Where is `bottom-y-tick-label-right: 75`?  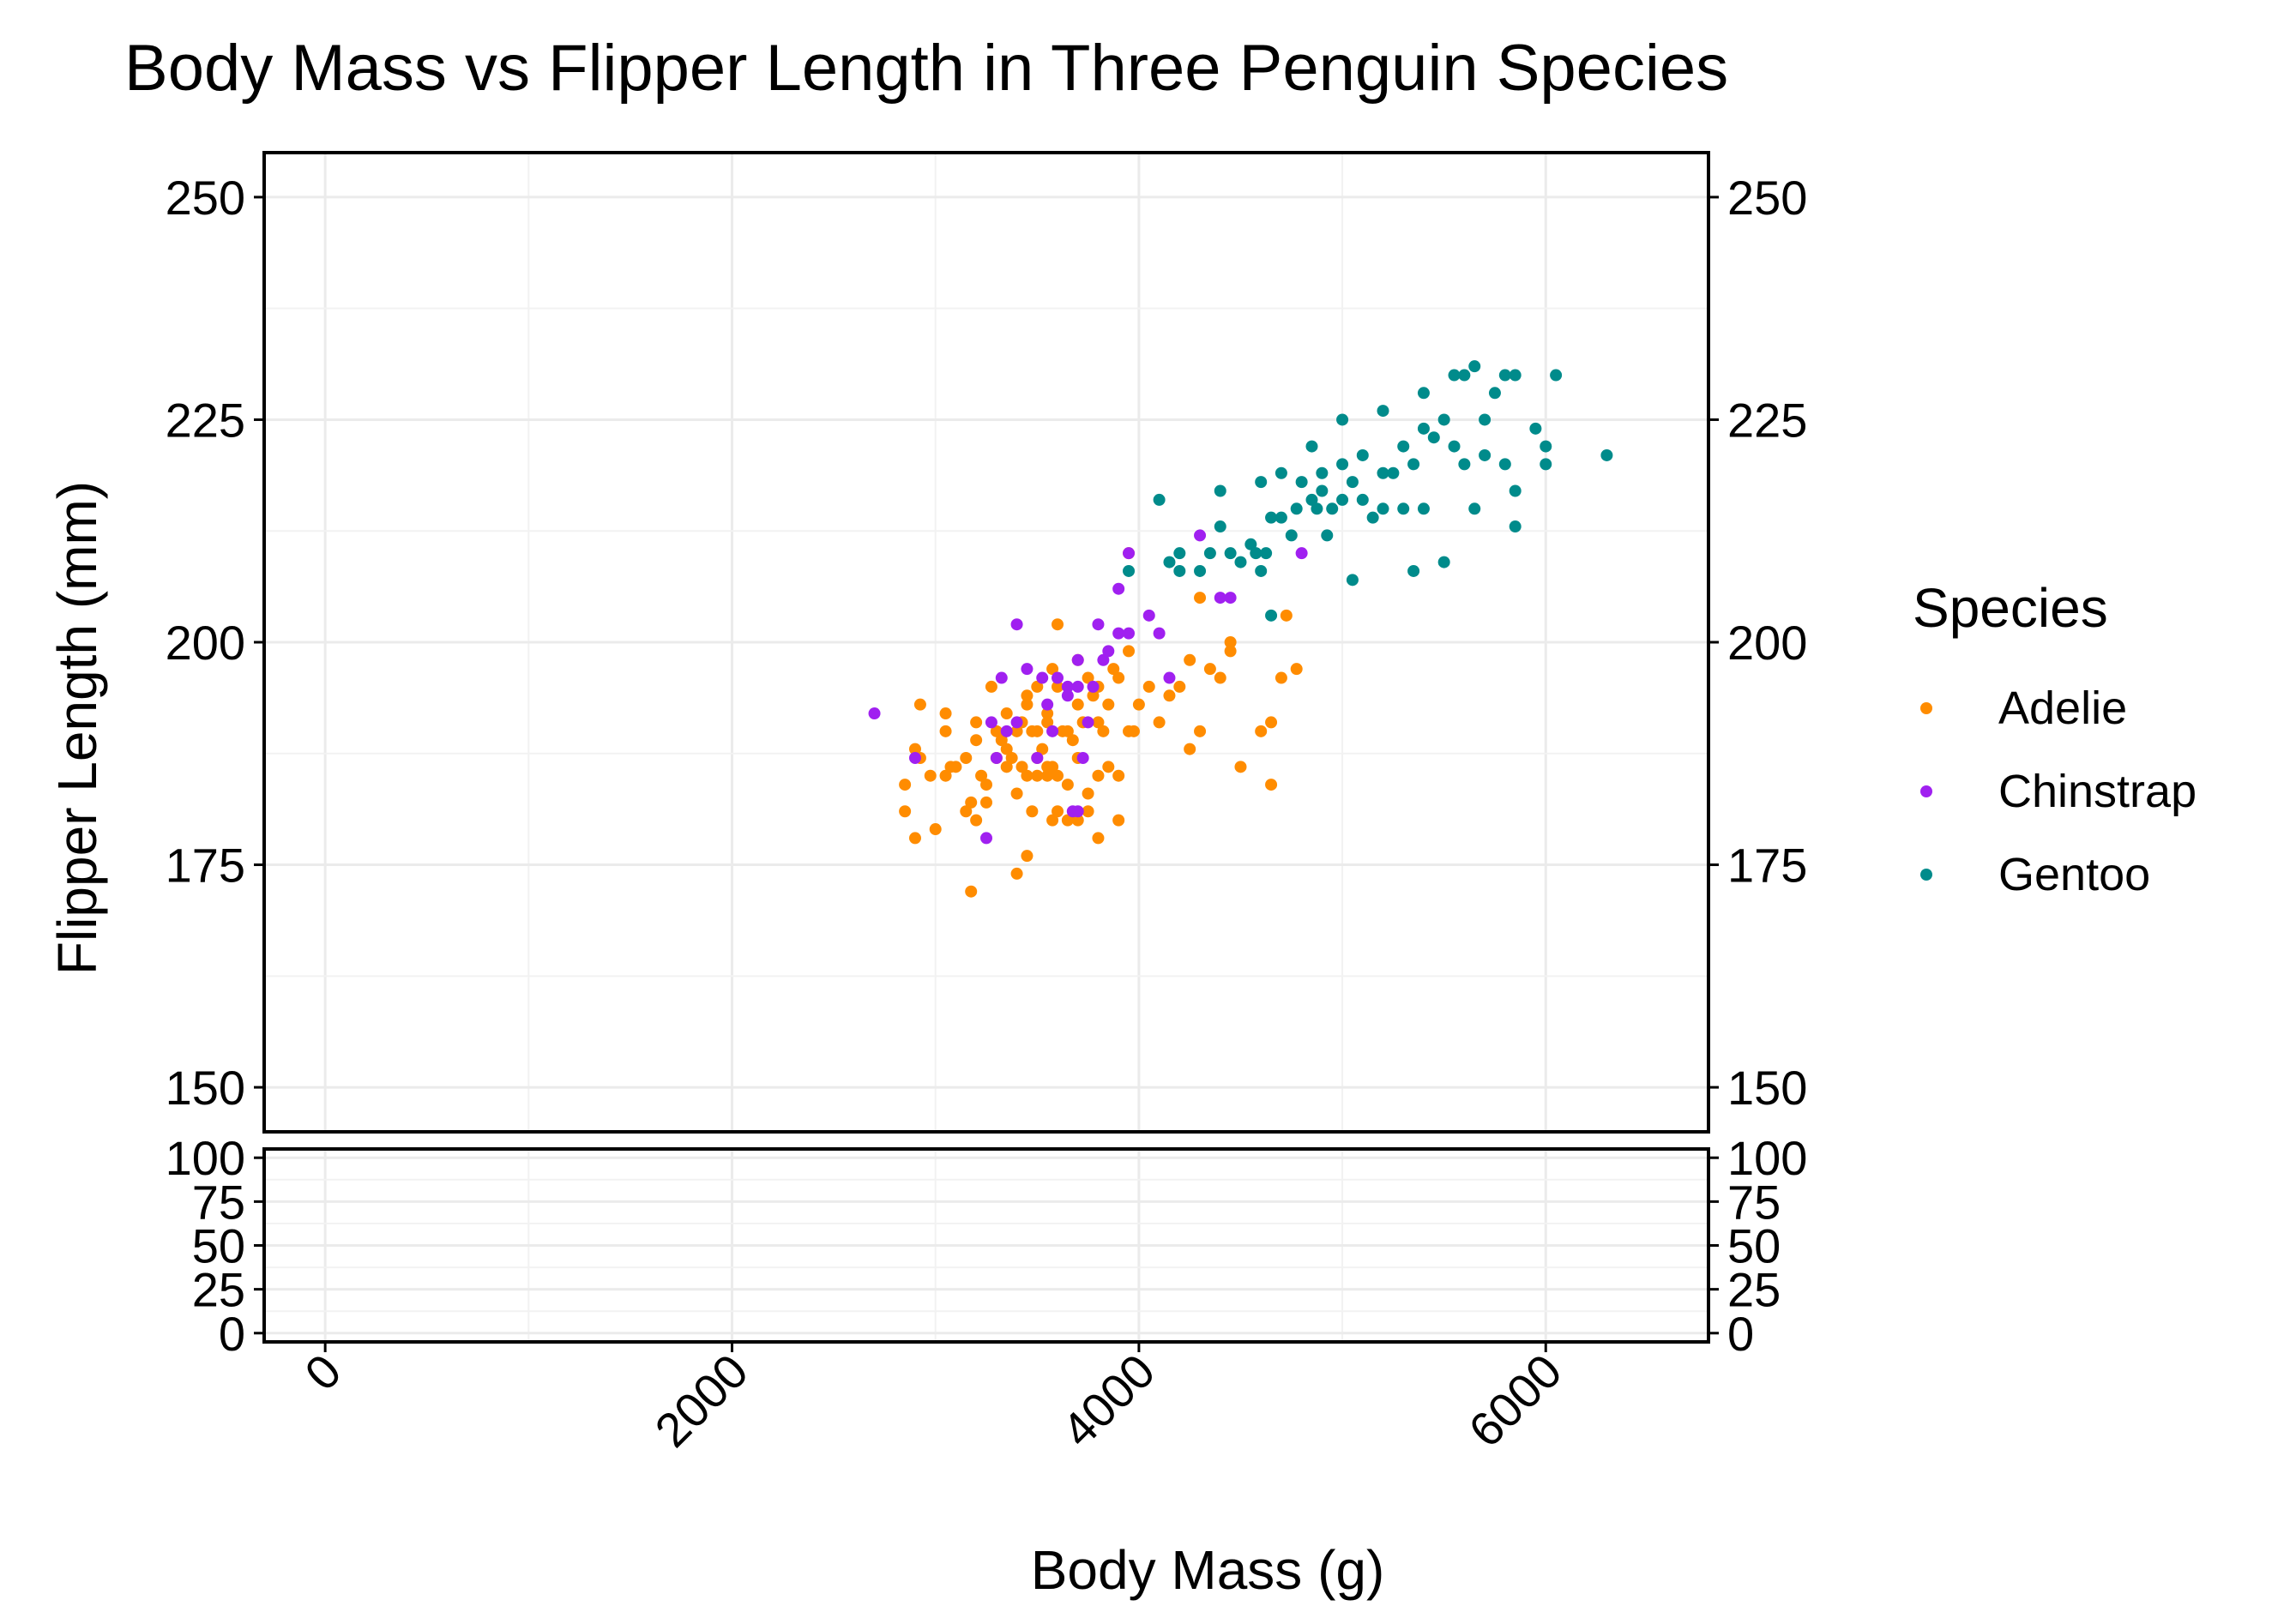
bottom-y-tick-label-right: 75 is located at coordinates (1754, 1202).